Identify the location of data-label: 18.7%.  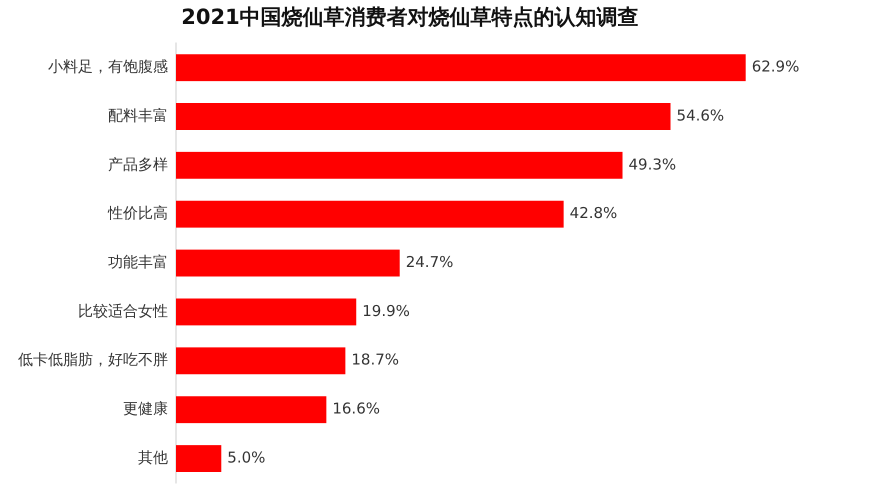
(375, 359).